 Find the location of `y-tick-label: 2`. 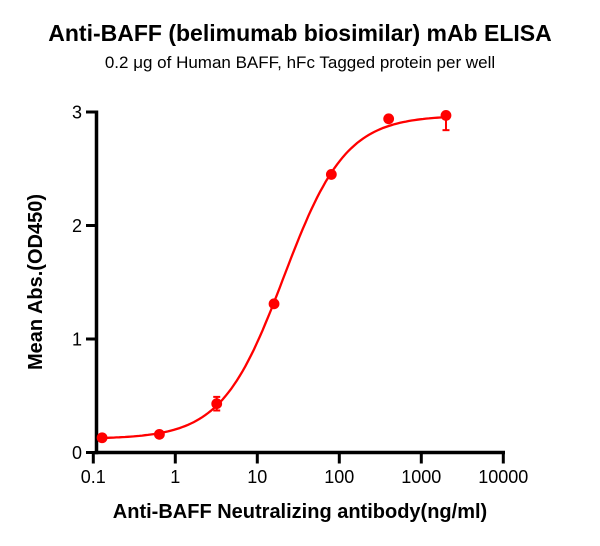

y-tick-label: 2 is located at coordinates (77, 226).